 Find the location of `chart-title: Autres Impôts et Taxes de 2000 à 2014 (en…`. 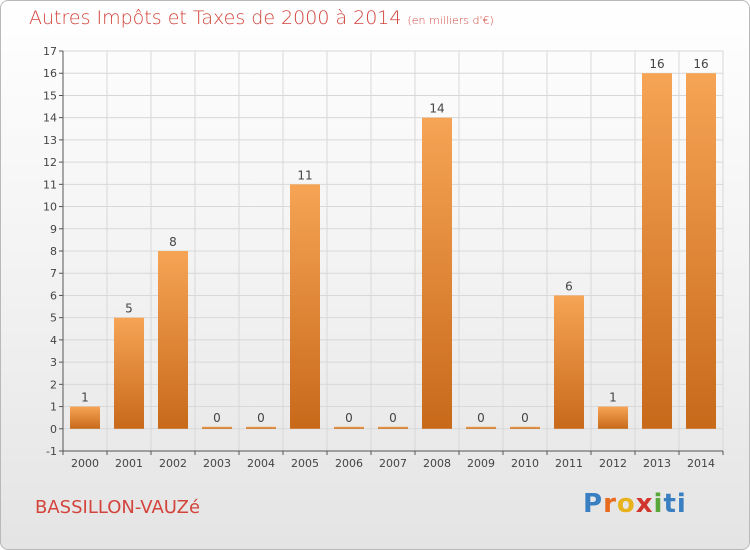

chart-title: Autres Impôts et Taxes de 2000 à 2014 (en… is located at coordinates (261, 18).